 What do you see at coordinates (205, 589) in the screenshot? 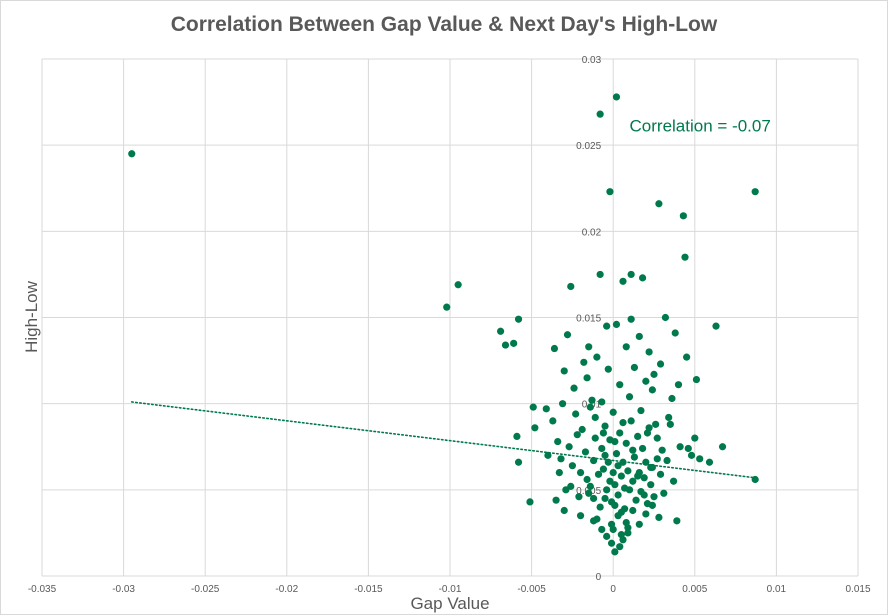
I see `x-tick-label: -0.025` at bounding box center [205, 589].